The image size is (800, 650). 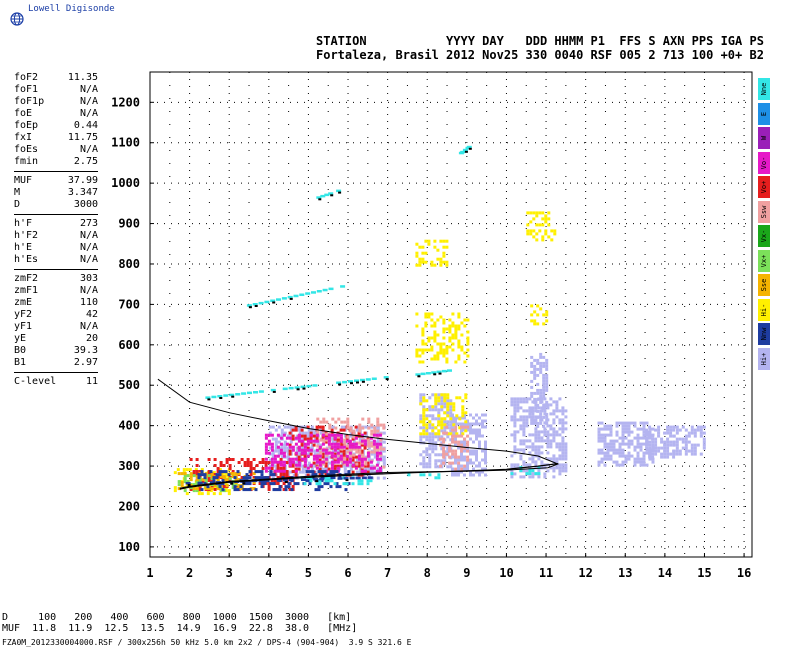 What do you see at coordinates (20, 338) in the screenshot?
I see `param-key: yE` at bounding box center [20, 338].